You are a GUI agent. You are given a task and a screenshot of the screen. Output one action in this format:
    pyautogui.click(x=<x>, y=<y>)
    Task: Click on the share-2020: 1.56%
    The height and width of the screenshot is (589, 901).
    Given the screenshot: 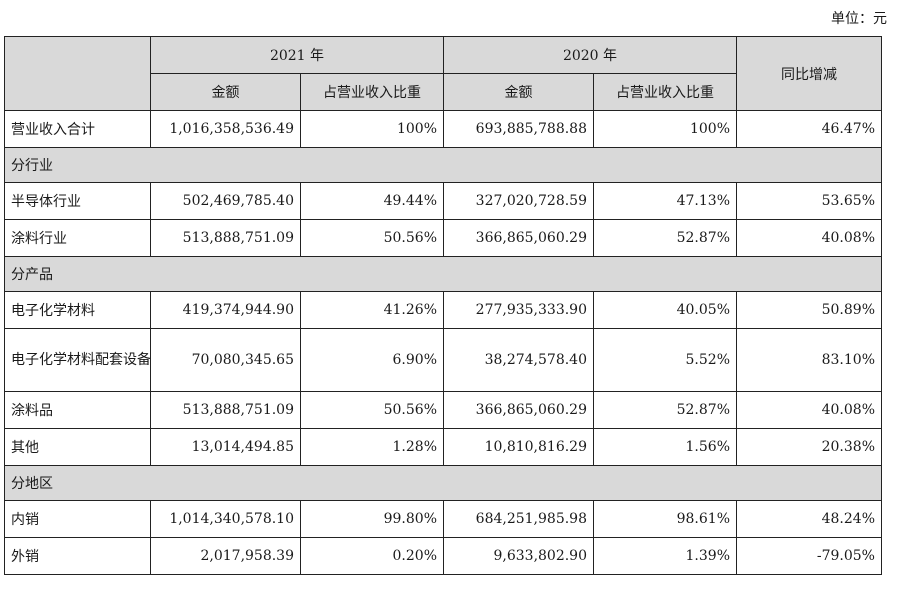 What is the action you would take?
    pyautogui.click(x=665, y=447)
    